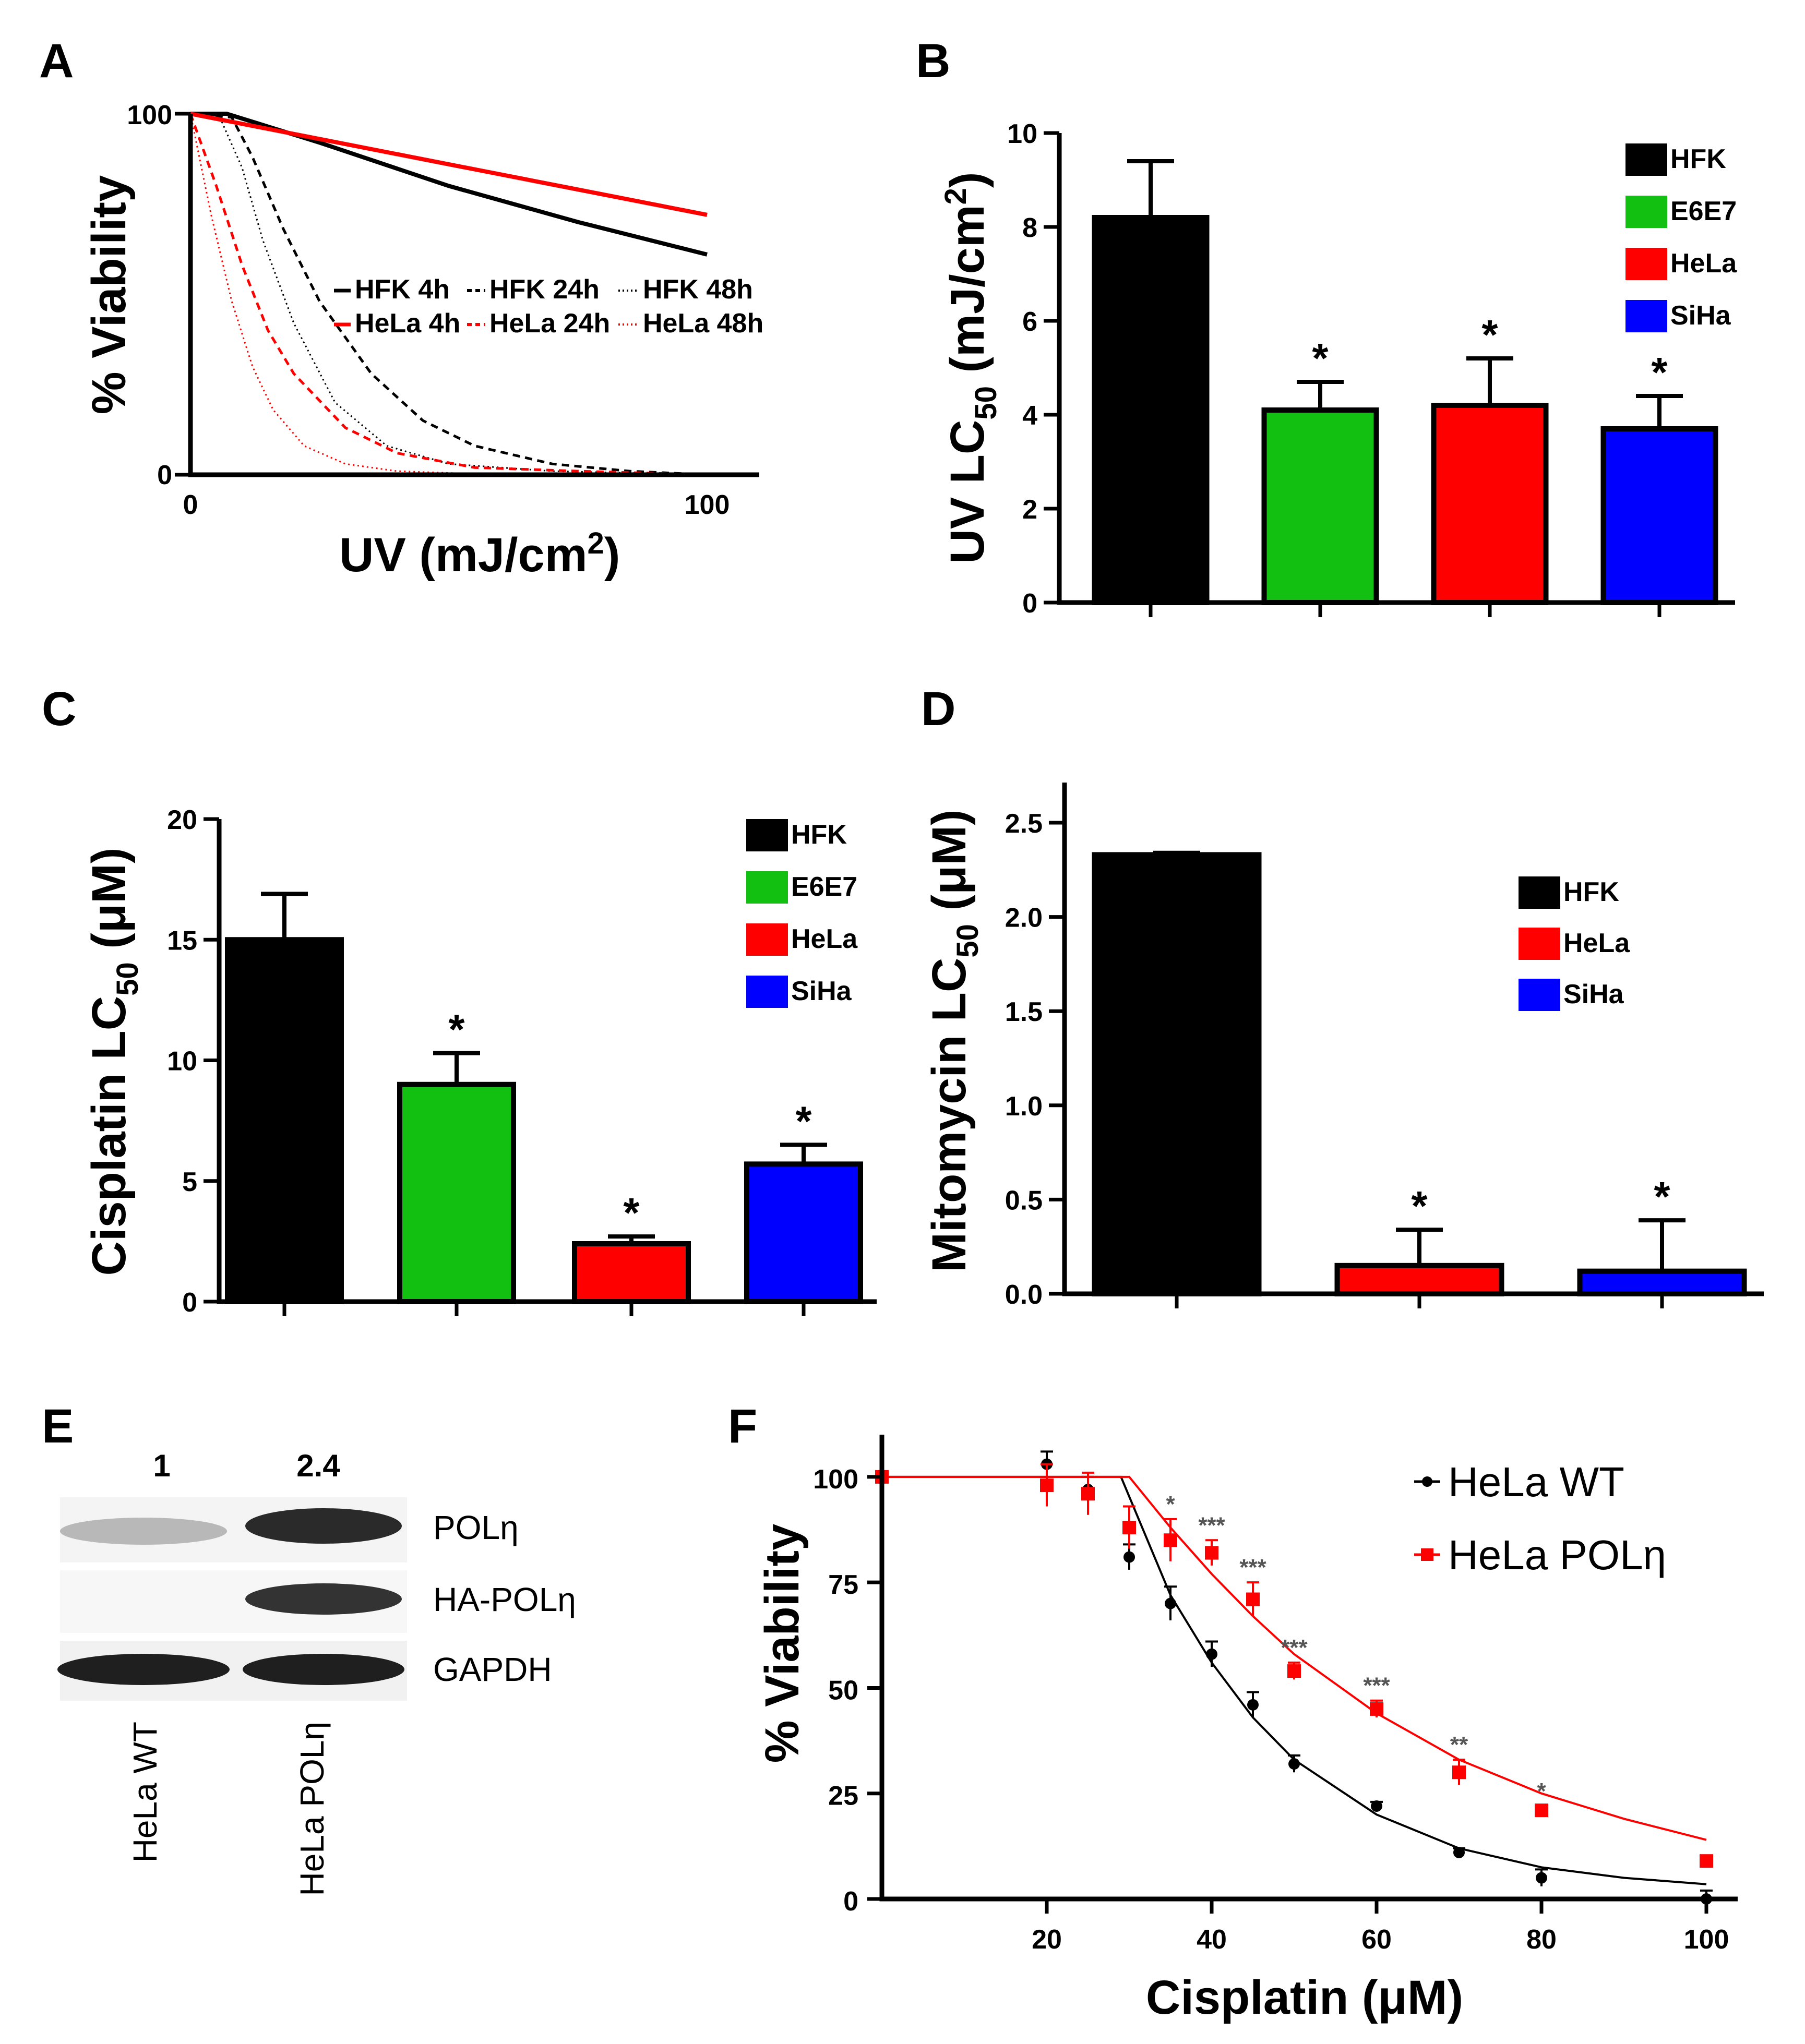 The width and height of the screenshot is (1805, 2044). I want to click on panel-c-axes, so click(547, 1061).